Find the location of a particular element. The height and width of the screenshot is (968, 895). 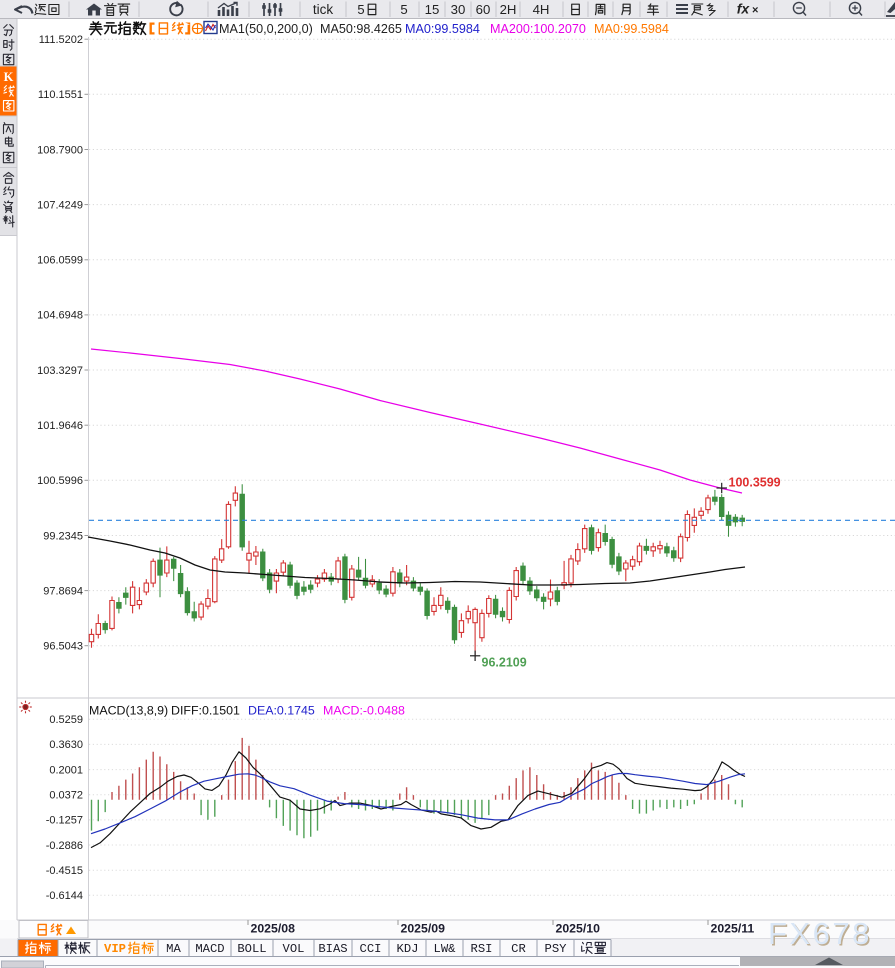

svg-text: 0.0372 is located at coordinates (66, 796).